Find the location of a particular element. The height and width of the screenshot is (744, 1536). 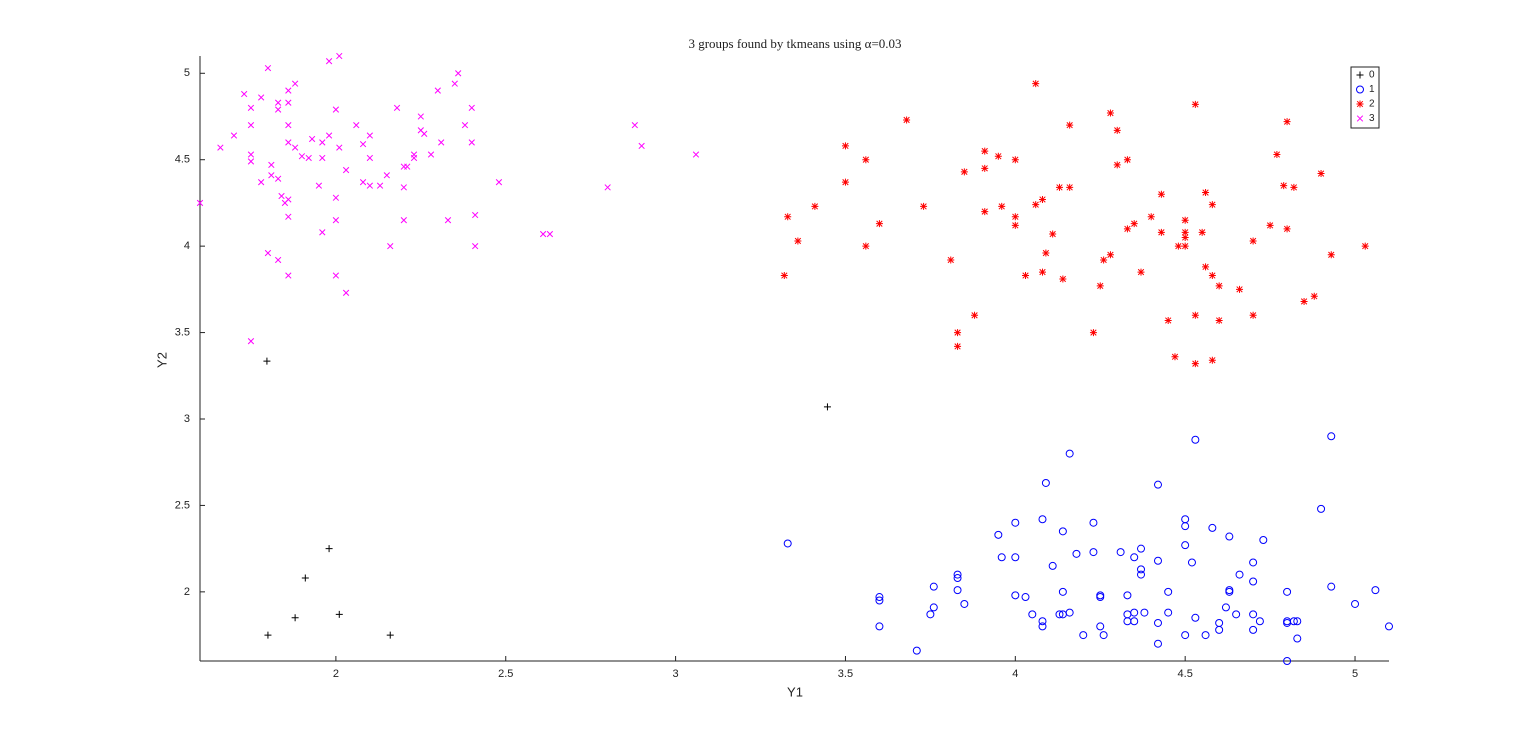

x-tick-label: 5 is located at coordinates (1355, 674).